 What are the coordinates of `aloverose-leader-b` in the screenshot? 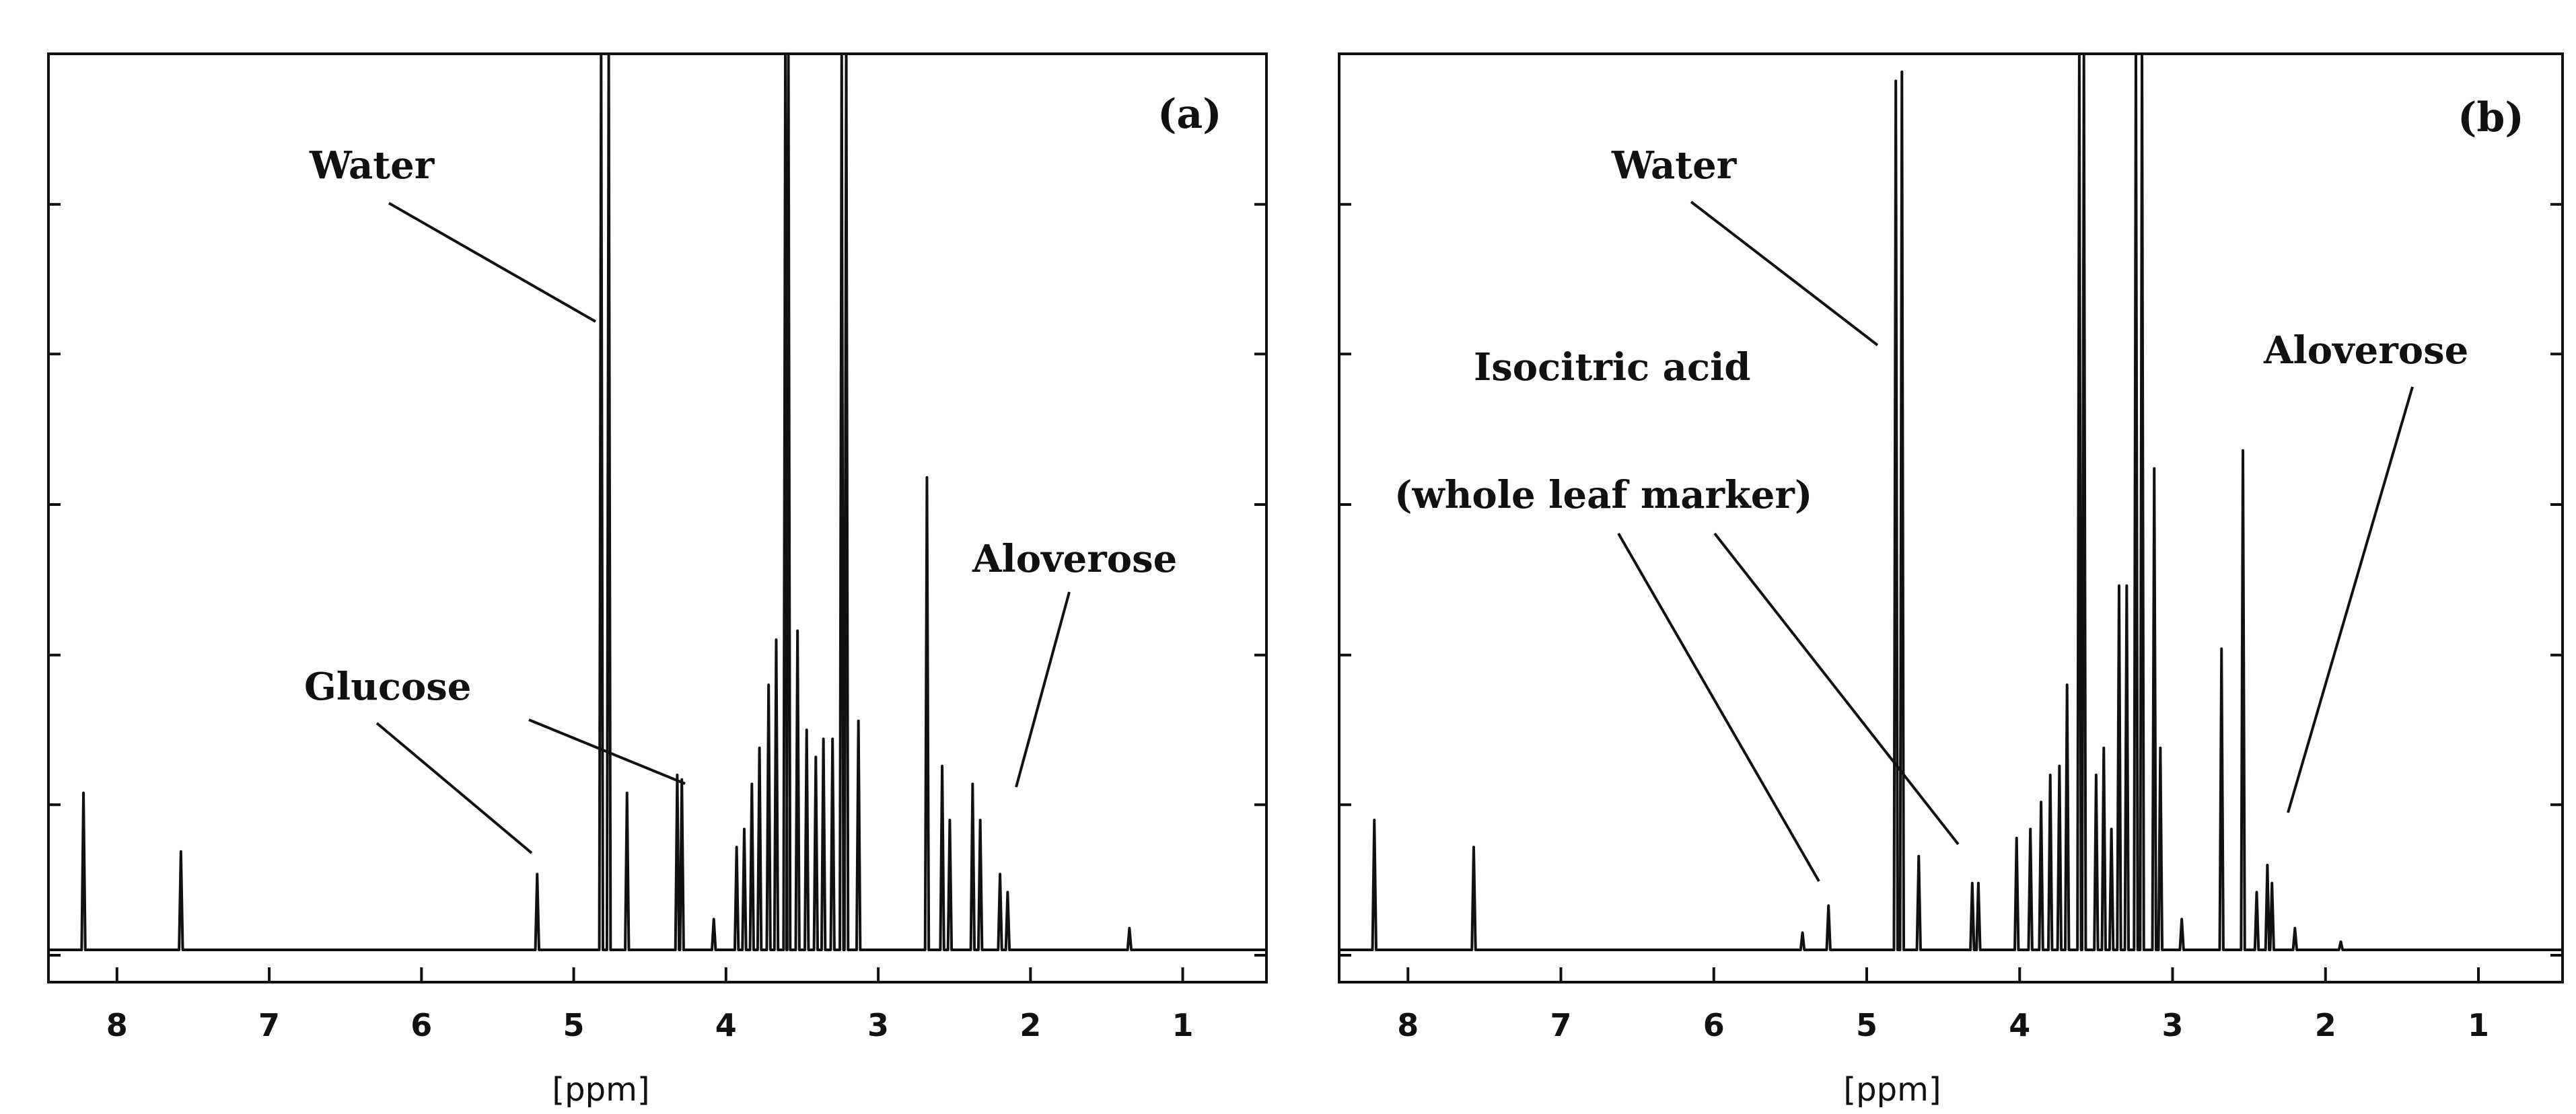 It's located at (2350, 599).